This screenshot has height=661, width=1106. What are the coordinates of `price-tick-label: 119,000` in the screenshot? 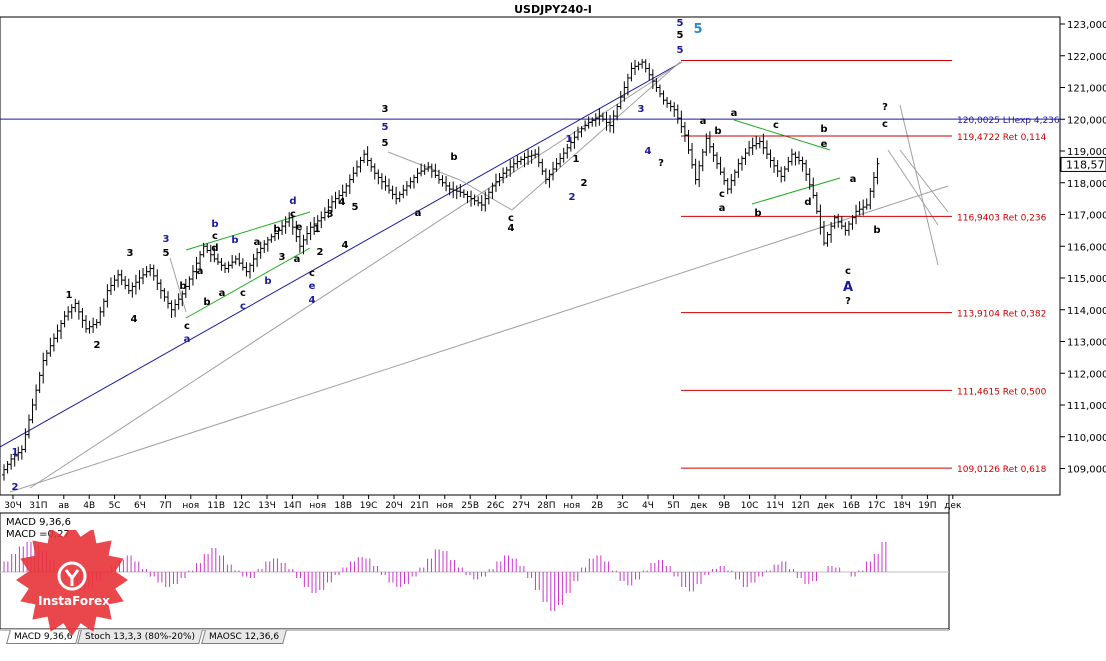 It's located at (1086, 152).